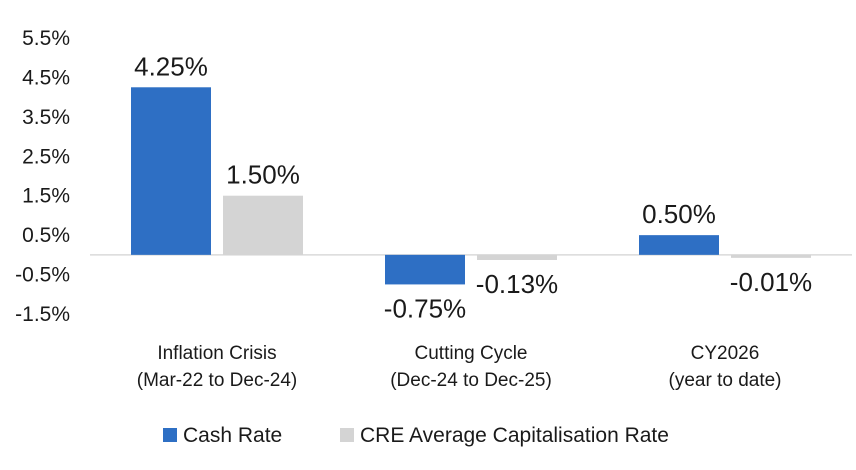 This screenshot has width=856, height=470. What do you see at coordinates (46, 235) in the screenshot?
I see `y-tick-label: 0.5%` at bounding box center [46, 235].